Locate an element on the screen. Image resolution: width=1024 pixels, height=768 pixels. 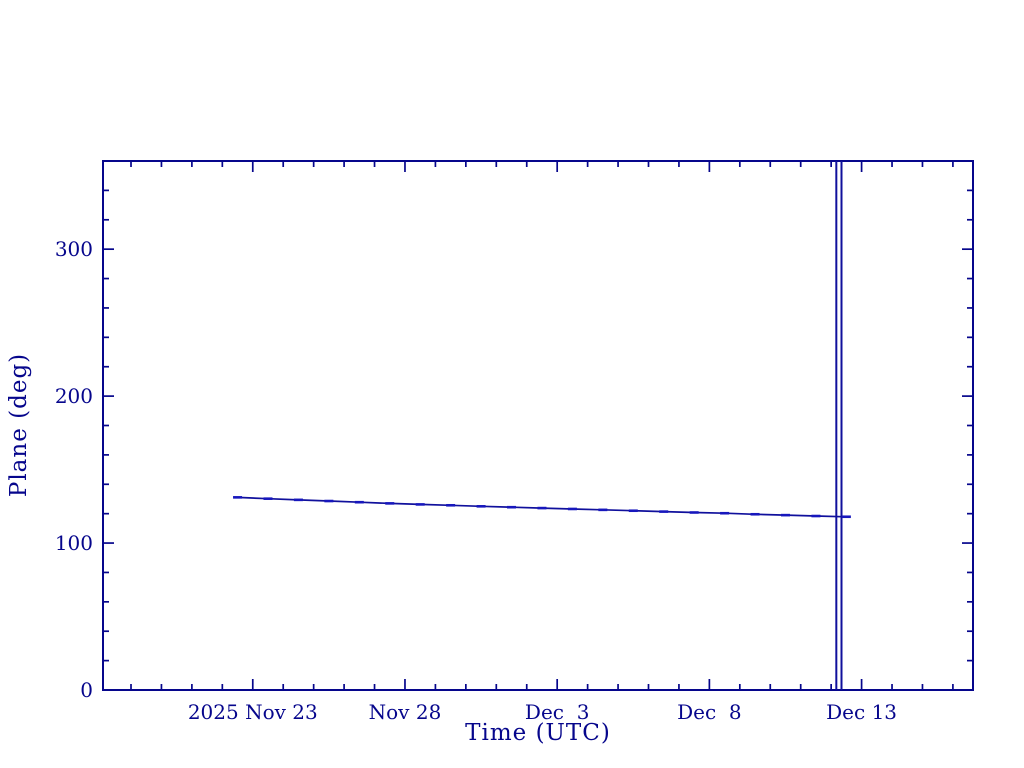
x-tick-label: Dec 13 is located at coordinates (861, 712).